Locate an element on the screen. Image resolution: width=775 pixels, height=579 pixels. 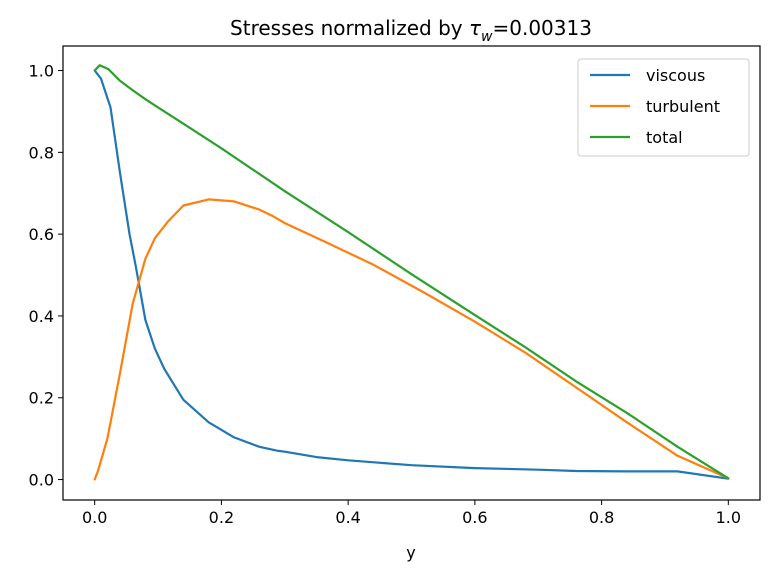
x-tick-label: 0.6 is located at coordinates (474, 517).